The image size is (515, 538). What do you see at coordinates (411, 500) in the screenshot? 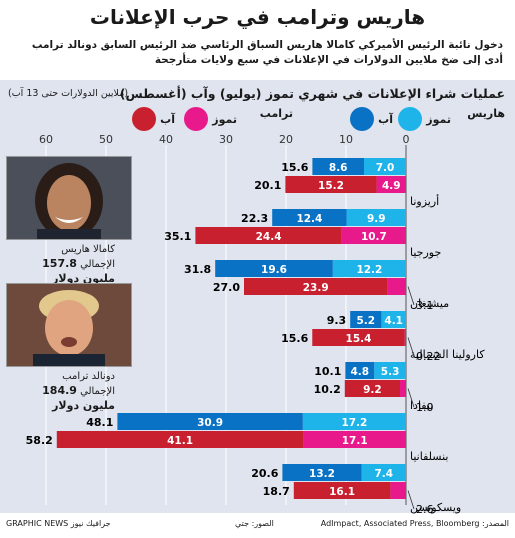
I see `state-6-trump-july-leader` at bounding box center [411, 500].